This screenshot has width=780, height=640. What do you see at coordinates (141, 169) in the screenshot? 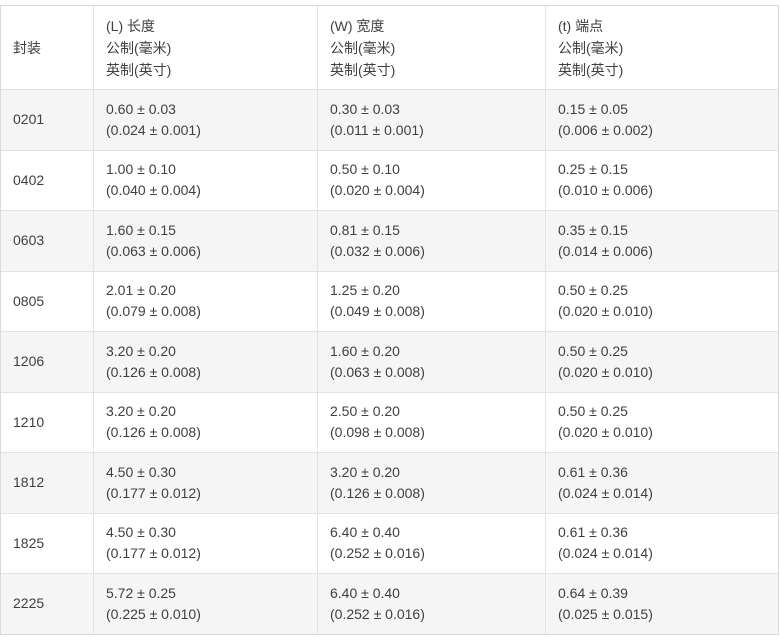
I see `cell-length-line: 1.00 ± 0.10` at bounding box center [141, 169].